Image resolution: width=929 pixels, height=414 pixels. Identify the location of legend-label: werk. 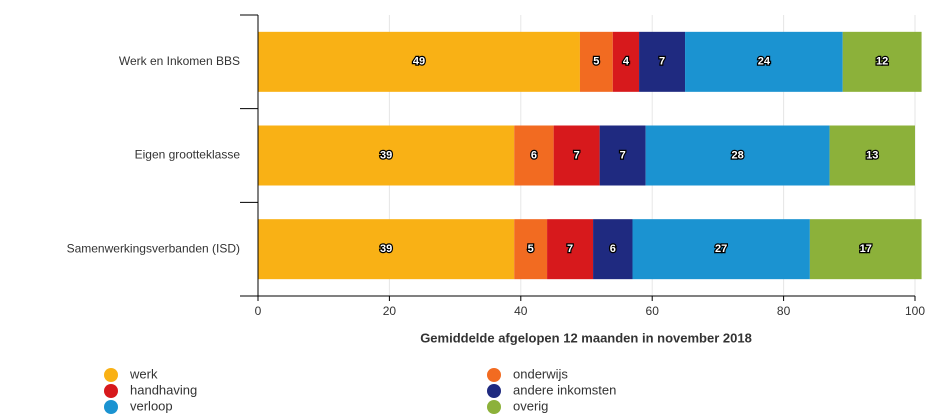
(143, 373).